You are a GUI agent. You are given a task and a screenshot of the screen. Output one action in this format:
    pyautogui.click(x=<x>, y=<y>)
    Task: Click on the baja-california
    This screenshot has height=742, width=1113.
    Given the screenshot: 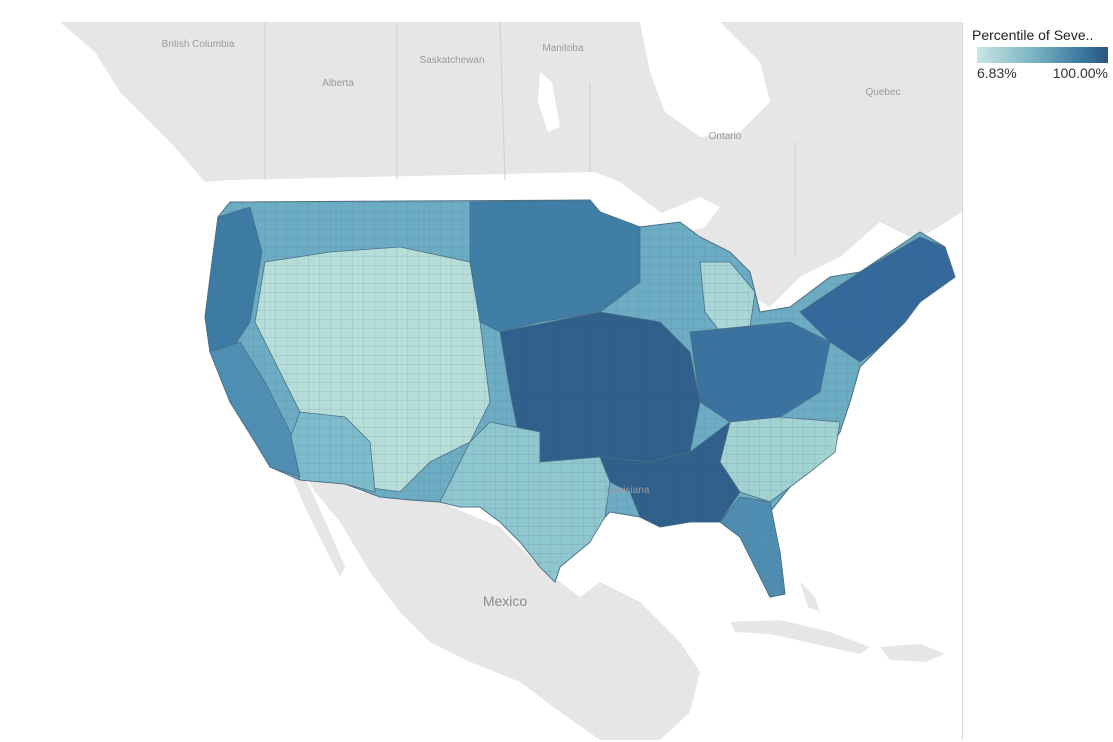 What is the action you would take?
    pyautogui.click(x=318, y=519)
    